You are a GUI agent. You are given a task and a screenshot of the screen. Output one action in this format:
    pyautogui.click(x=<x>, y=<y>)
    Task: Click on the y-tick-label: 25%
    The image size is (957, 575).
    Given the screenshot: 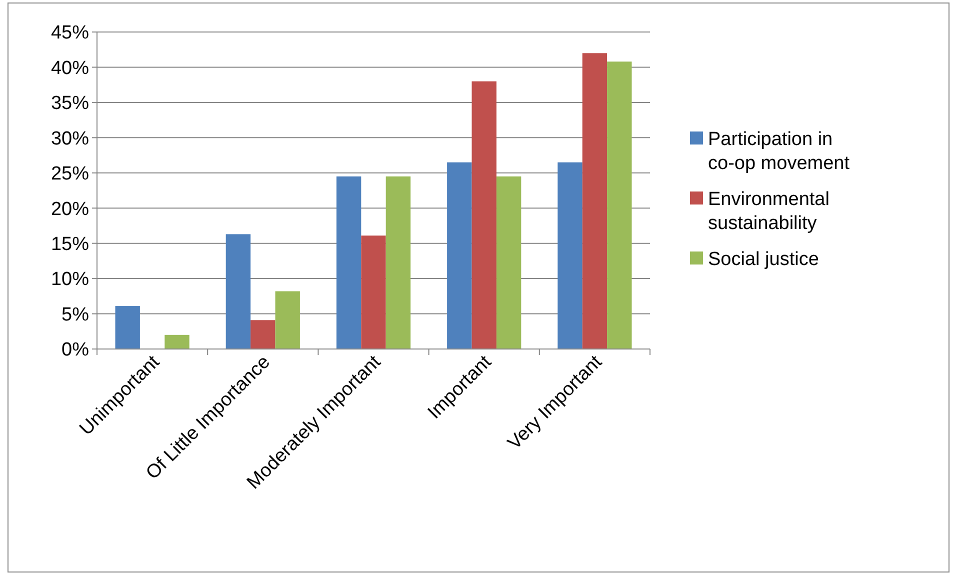 What is the action you would take?
    pyautogui.click(x=70, y=174)
    